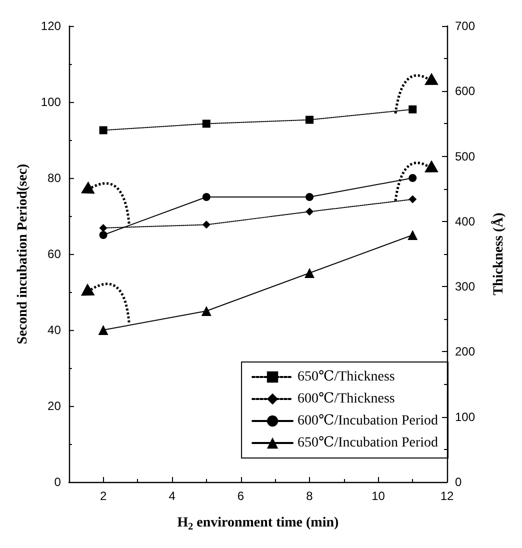 Image resolution: width=522 pixels, height=548 pixels. I want to click on y2-tick-label: 700, so click(465, 26).